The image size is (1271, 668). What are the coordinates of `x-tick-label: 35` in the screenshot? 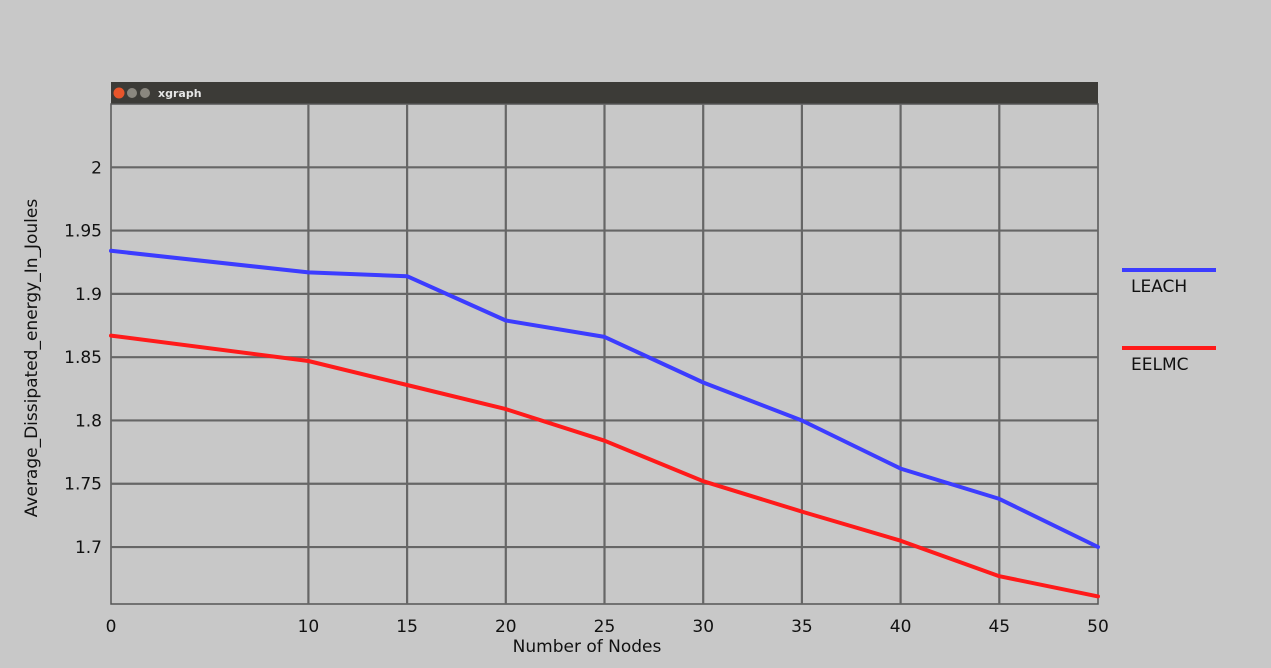 It's located at (802, 627).